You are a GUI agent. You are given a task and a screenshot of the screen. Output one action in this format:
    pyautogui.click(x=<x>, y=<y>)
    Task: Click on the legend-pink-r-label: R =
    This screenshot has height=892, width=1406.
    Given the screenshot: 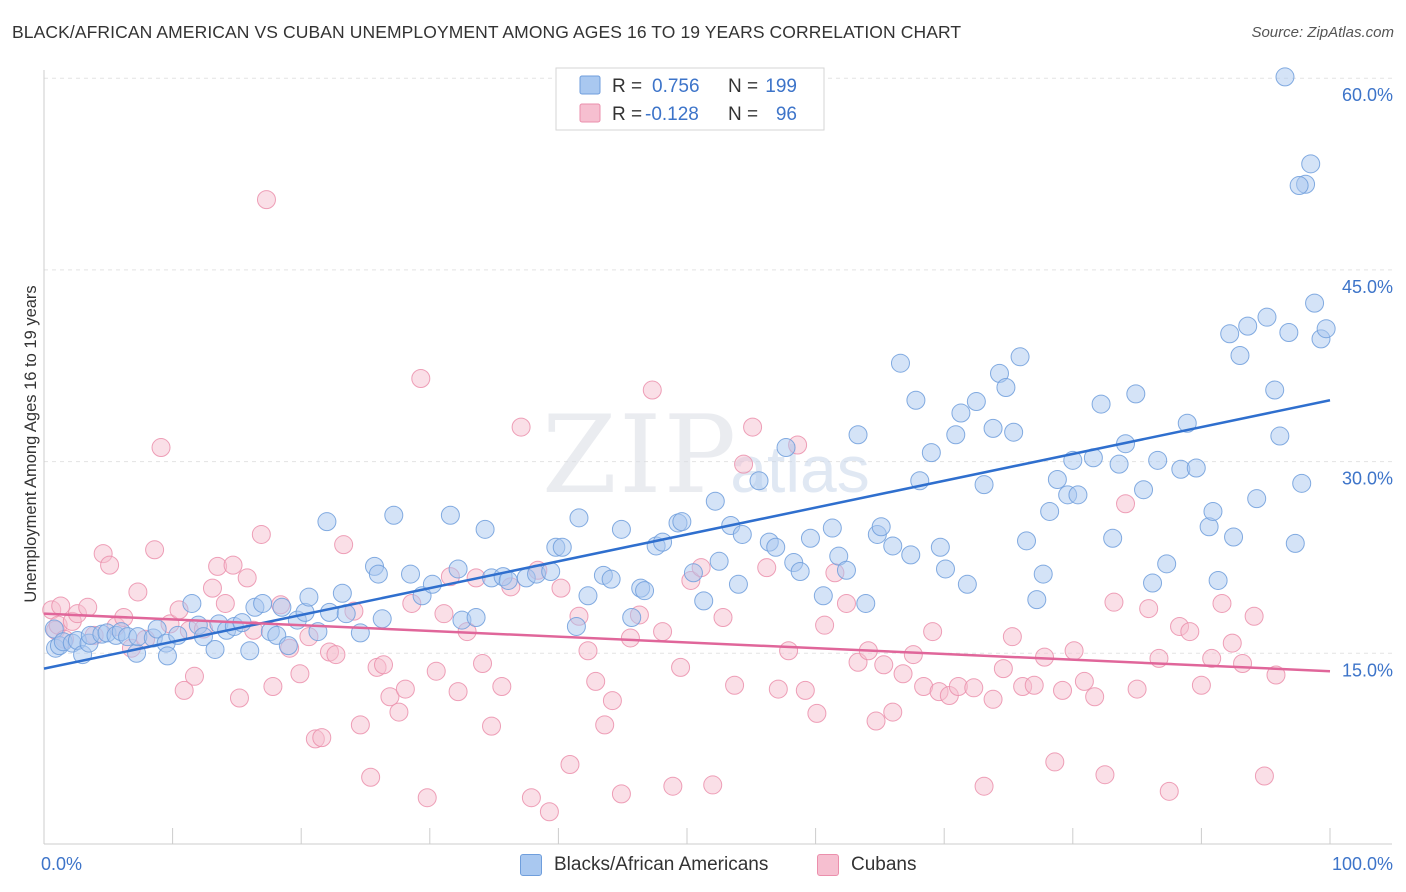 What is the action you would take?
    pyautogui.click(x=627, y=114)
    